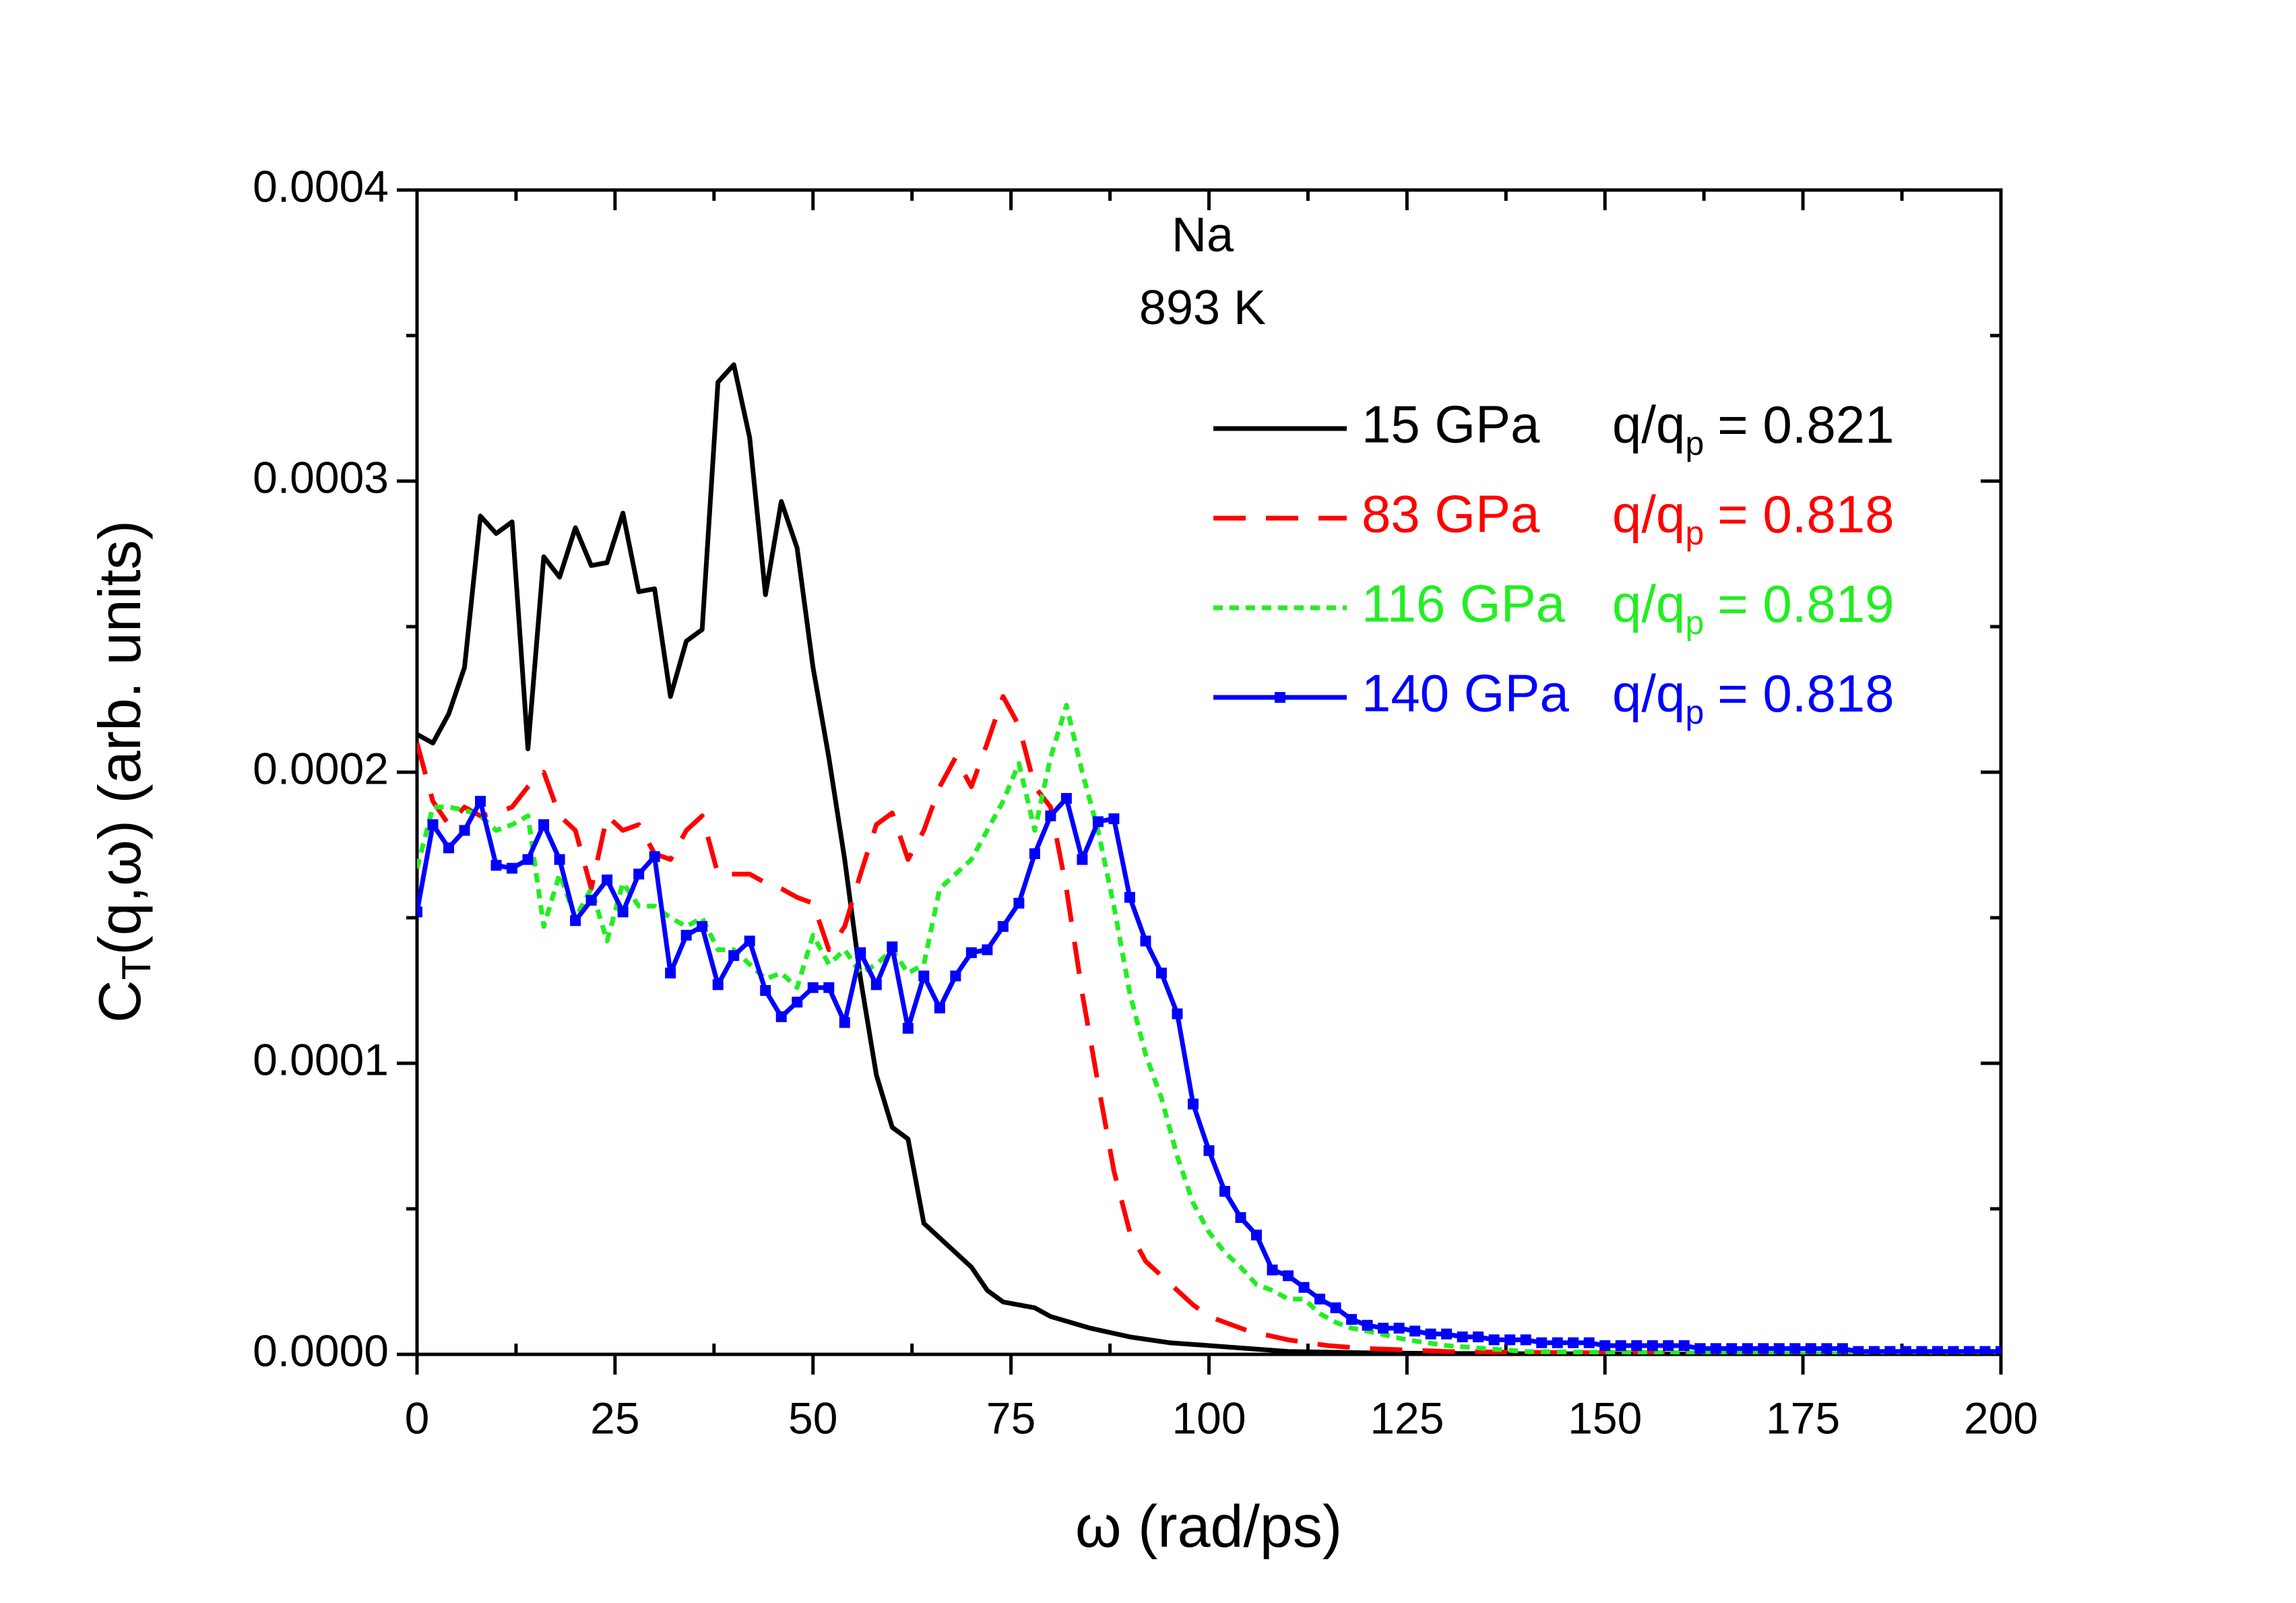 The height and width of the screenshot is (1603, 2296). Describe the element at coordinates (1208, 1525) in the screenshot. I see `x-axis-label: ω (rad/ps)` at that location.